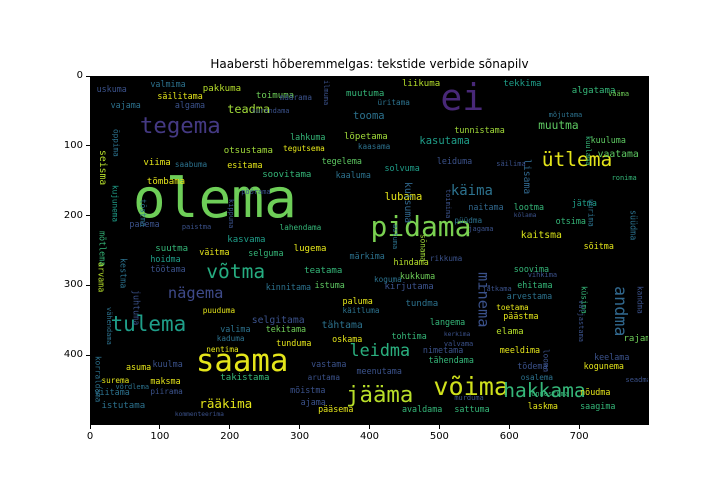 This screenshot has width=720, height=504. Describe the element at coordinates (637, 380) in the screenshot. I see `wordcloud-word: seadma` at that location.